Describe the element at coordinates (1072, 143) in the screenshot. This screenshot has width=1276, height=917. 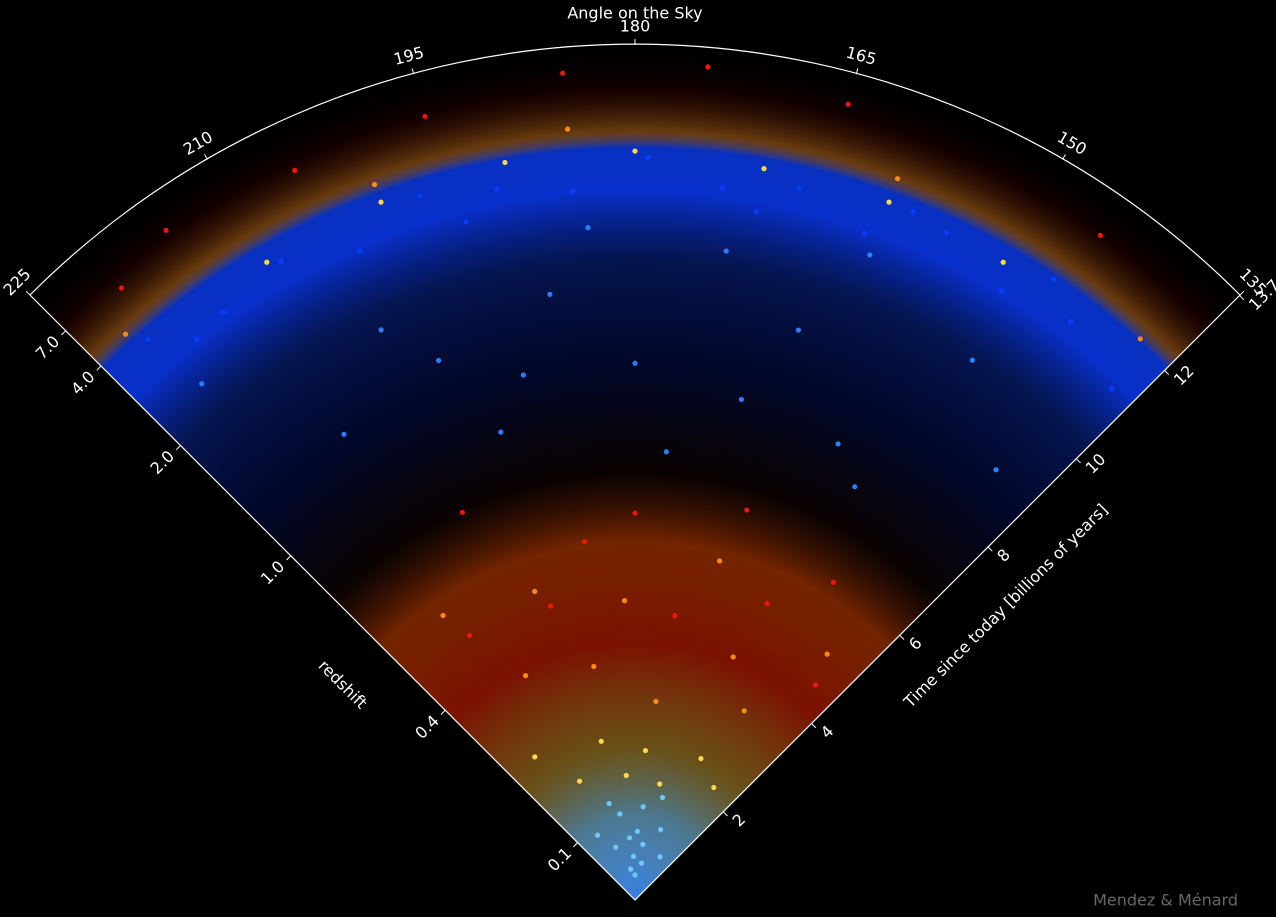
I see `x-tick-label: 150` at that location.